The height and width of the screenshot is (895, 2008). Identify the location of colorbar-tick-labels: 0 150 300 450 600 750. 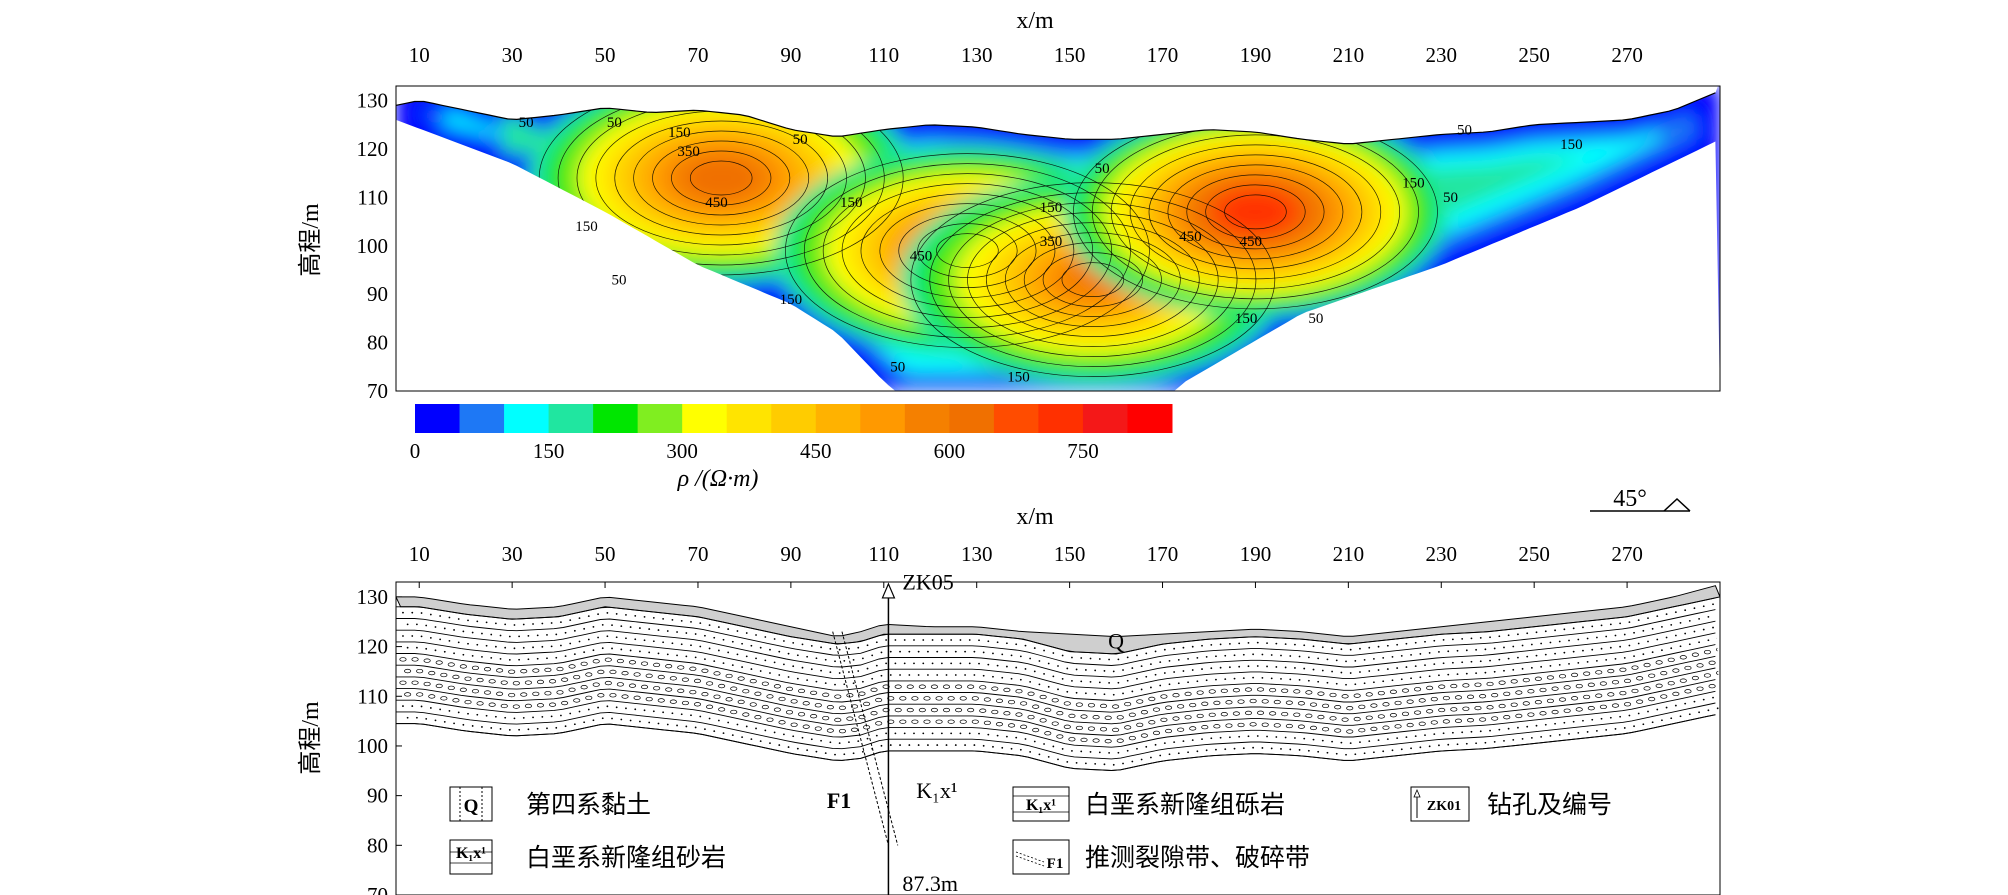
(754, 451).